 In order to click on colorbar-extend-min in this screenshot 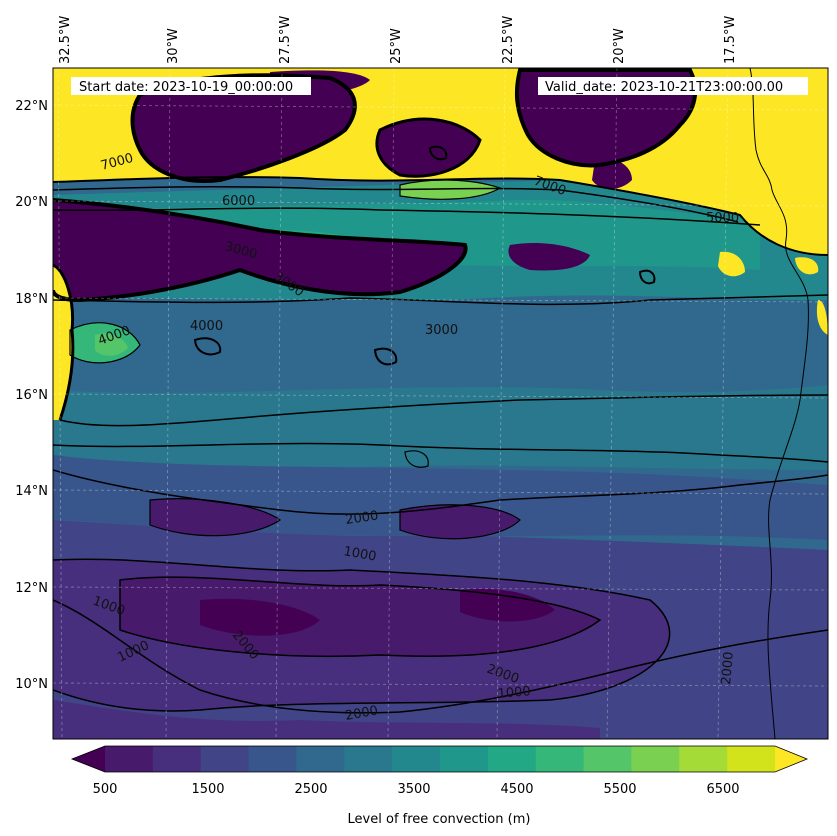, I will do `click(88, 759)`.